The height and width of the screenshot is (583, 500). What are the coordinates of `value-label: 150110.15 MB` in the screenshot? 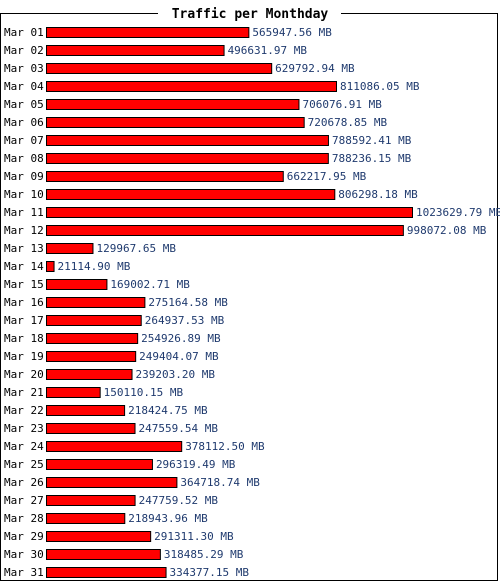 It's located at (144, 392).